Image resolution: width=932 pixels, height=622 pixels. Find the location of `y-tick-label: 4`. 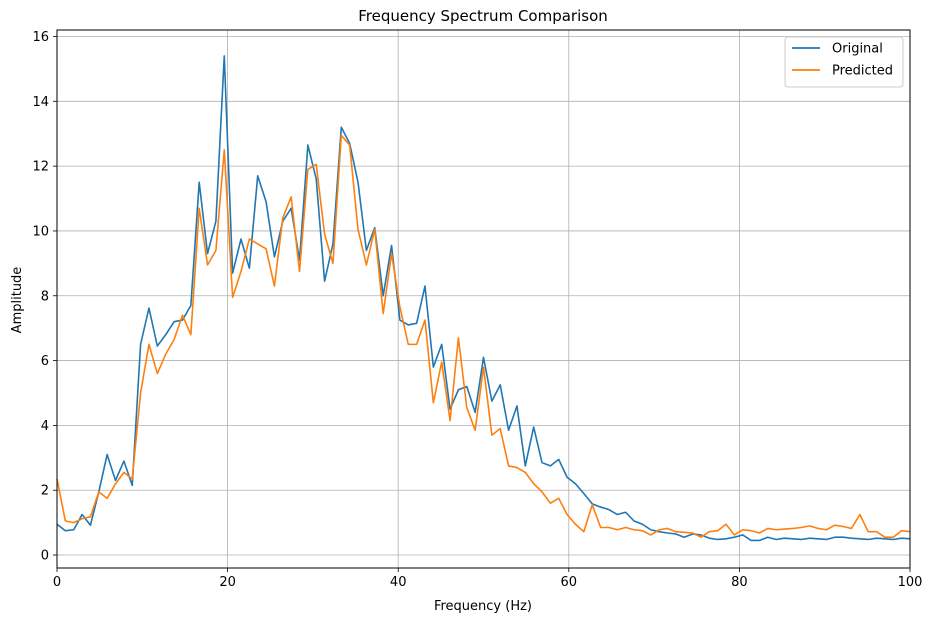

y-tick-label: 4 is located at coordinates (45, 426).